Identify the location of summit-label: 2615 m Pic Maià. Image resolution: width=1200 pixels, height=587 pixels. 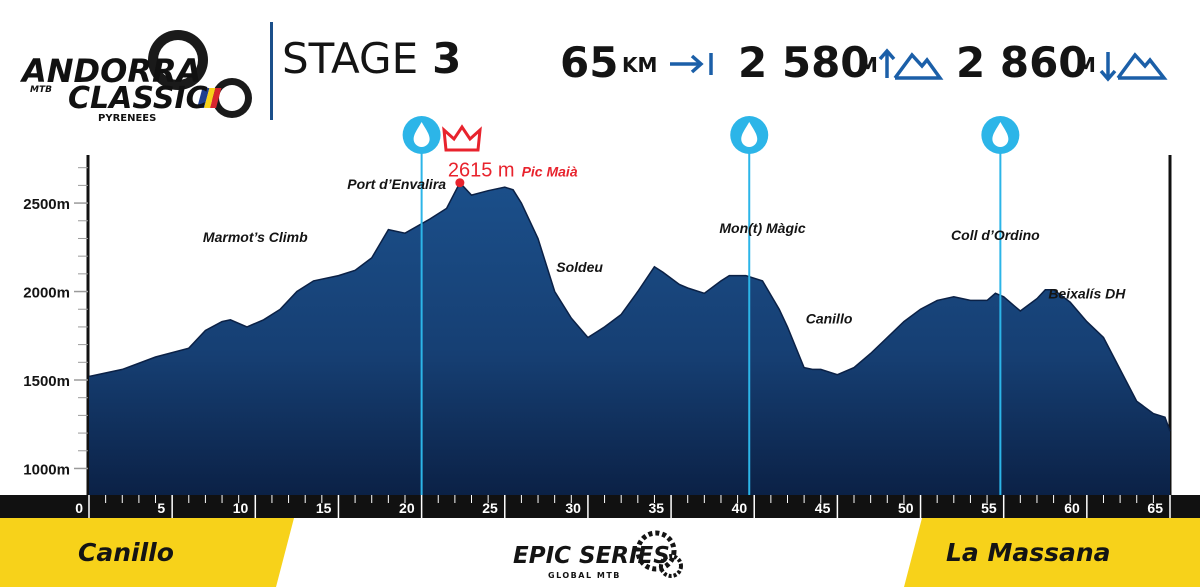
(513, 171).